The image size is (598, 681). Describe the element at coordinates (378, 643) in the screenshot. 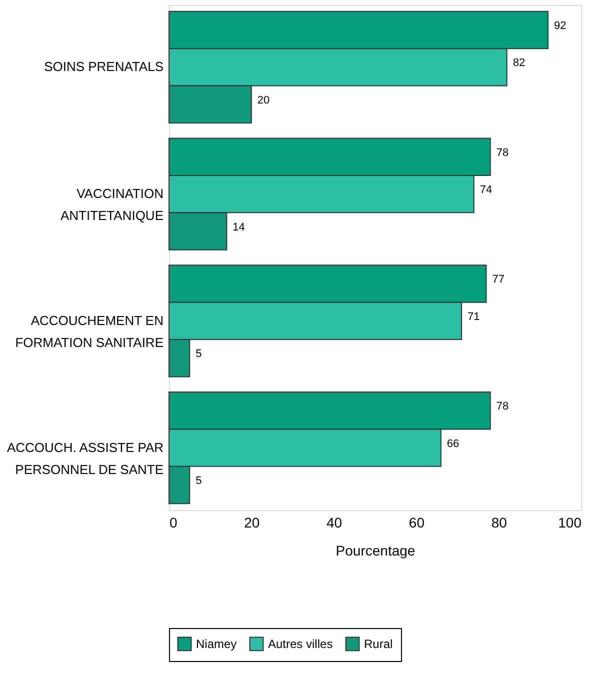

I see `legend-label: Rural` at that location.